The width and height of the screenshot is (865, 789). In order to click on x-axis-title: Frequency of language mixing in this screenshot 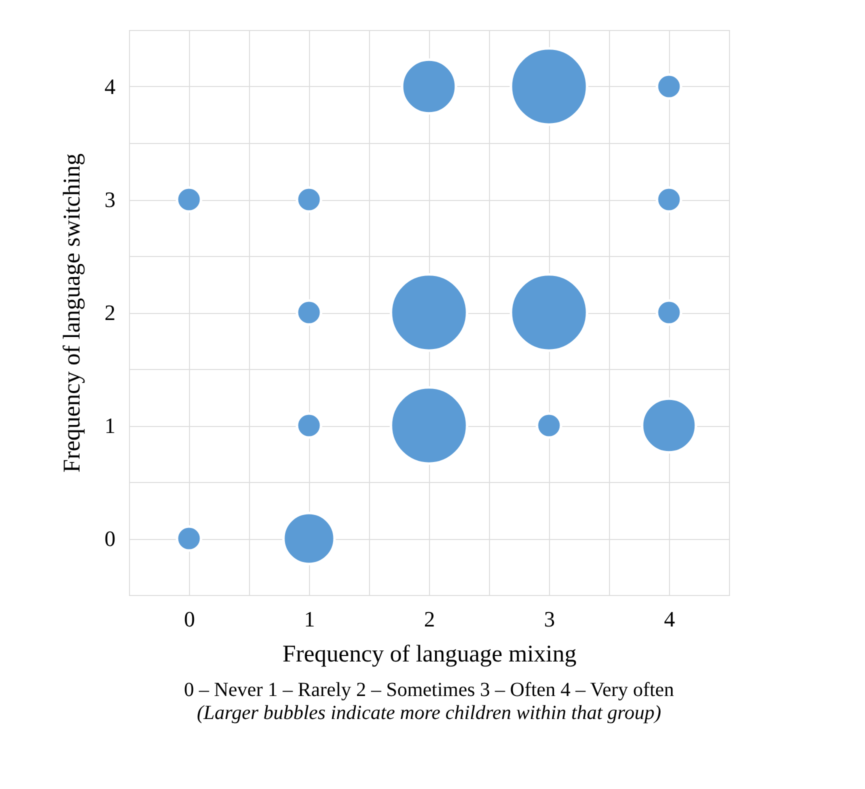, I will do `click(429, 655)`.